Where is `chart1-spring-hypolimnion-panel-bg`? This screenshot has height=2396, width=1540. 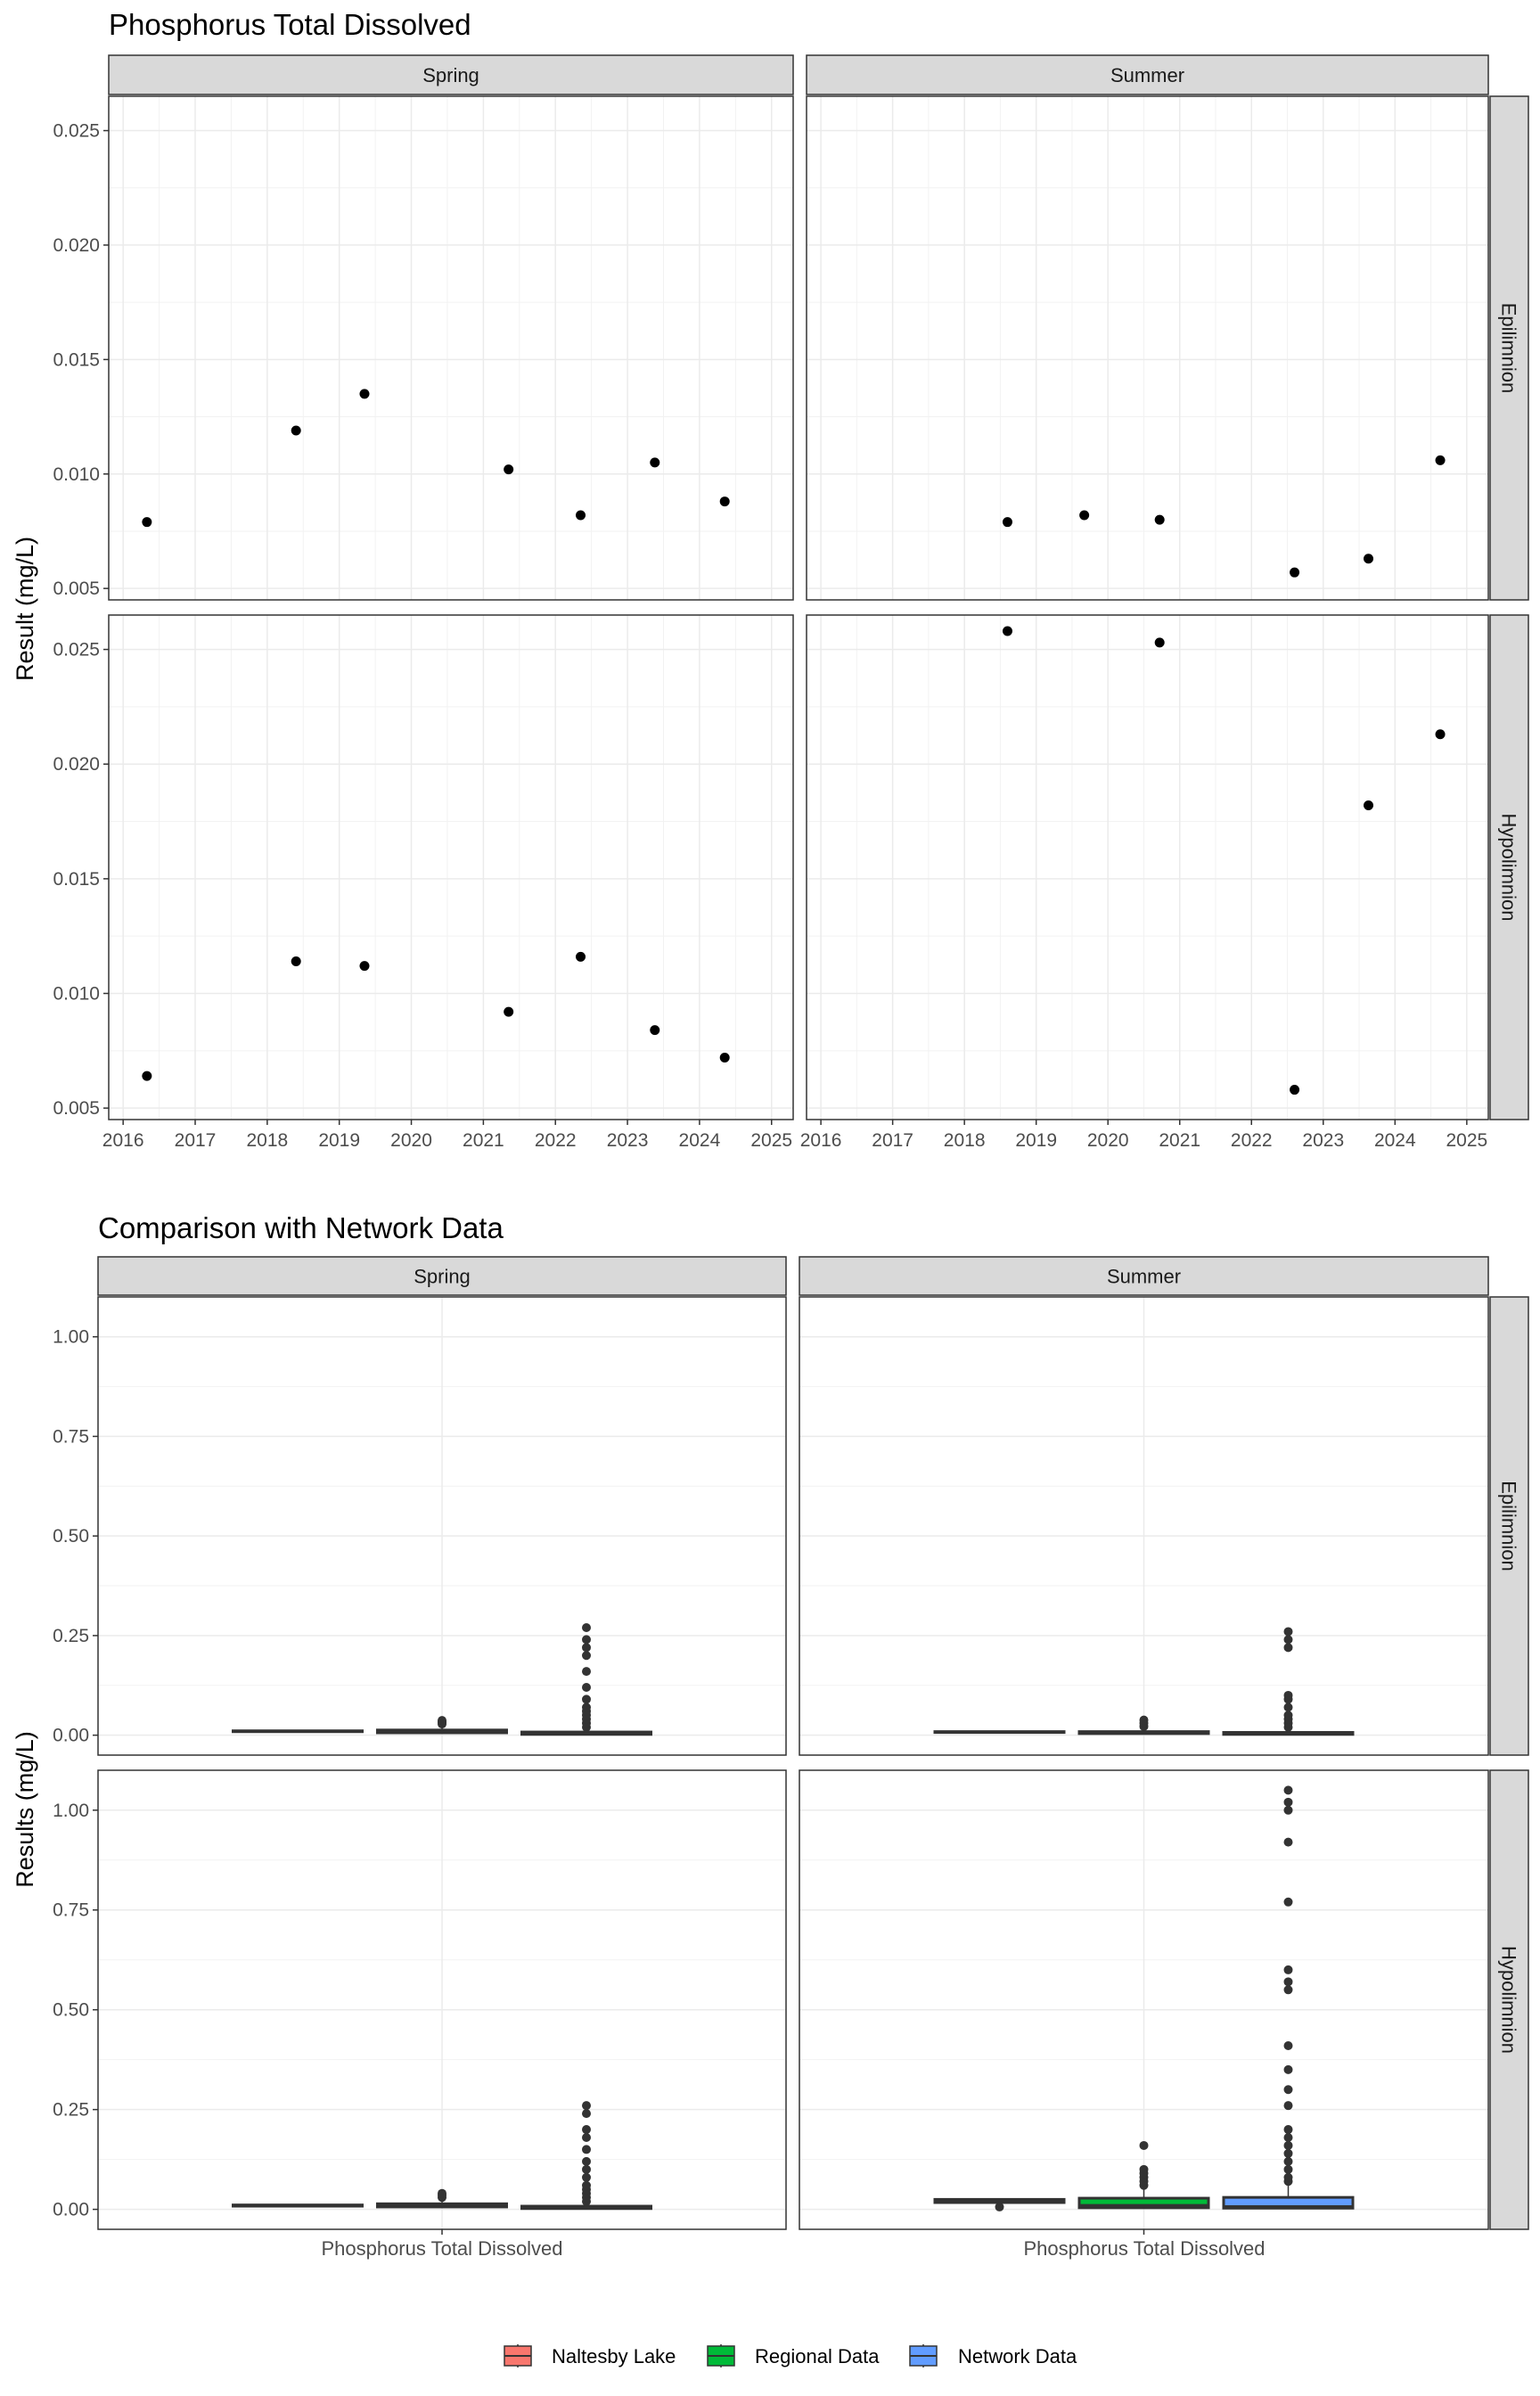 chart1-spring-hypolimnion-panel-bg is located at coordinates (451, 867).